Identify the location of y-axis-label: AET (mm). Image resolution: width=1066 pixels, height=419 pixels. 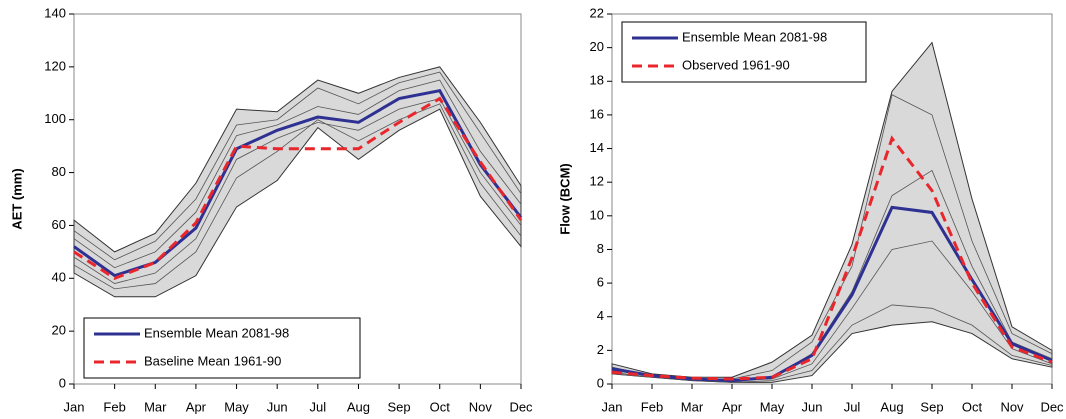
(16, 198).